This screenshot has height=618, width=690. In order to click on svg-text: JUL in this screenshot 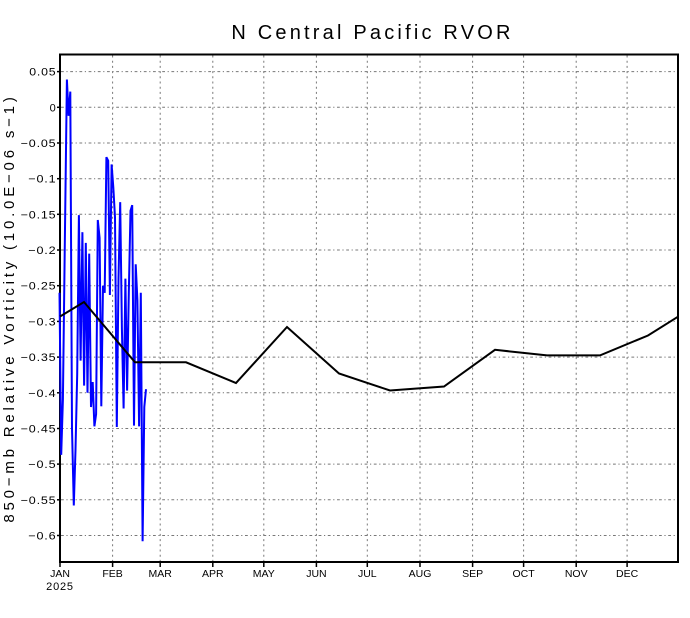, I will do `click(367, 574)`.